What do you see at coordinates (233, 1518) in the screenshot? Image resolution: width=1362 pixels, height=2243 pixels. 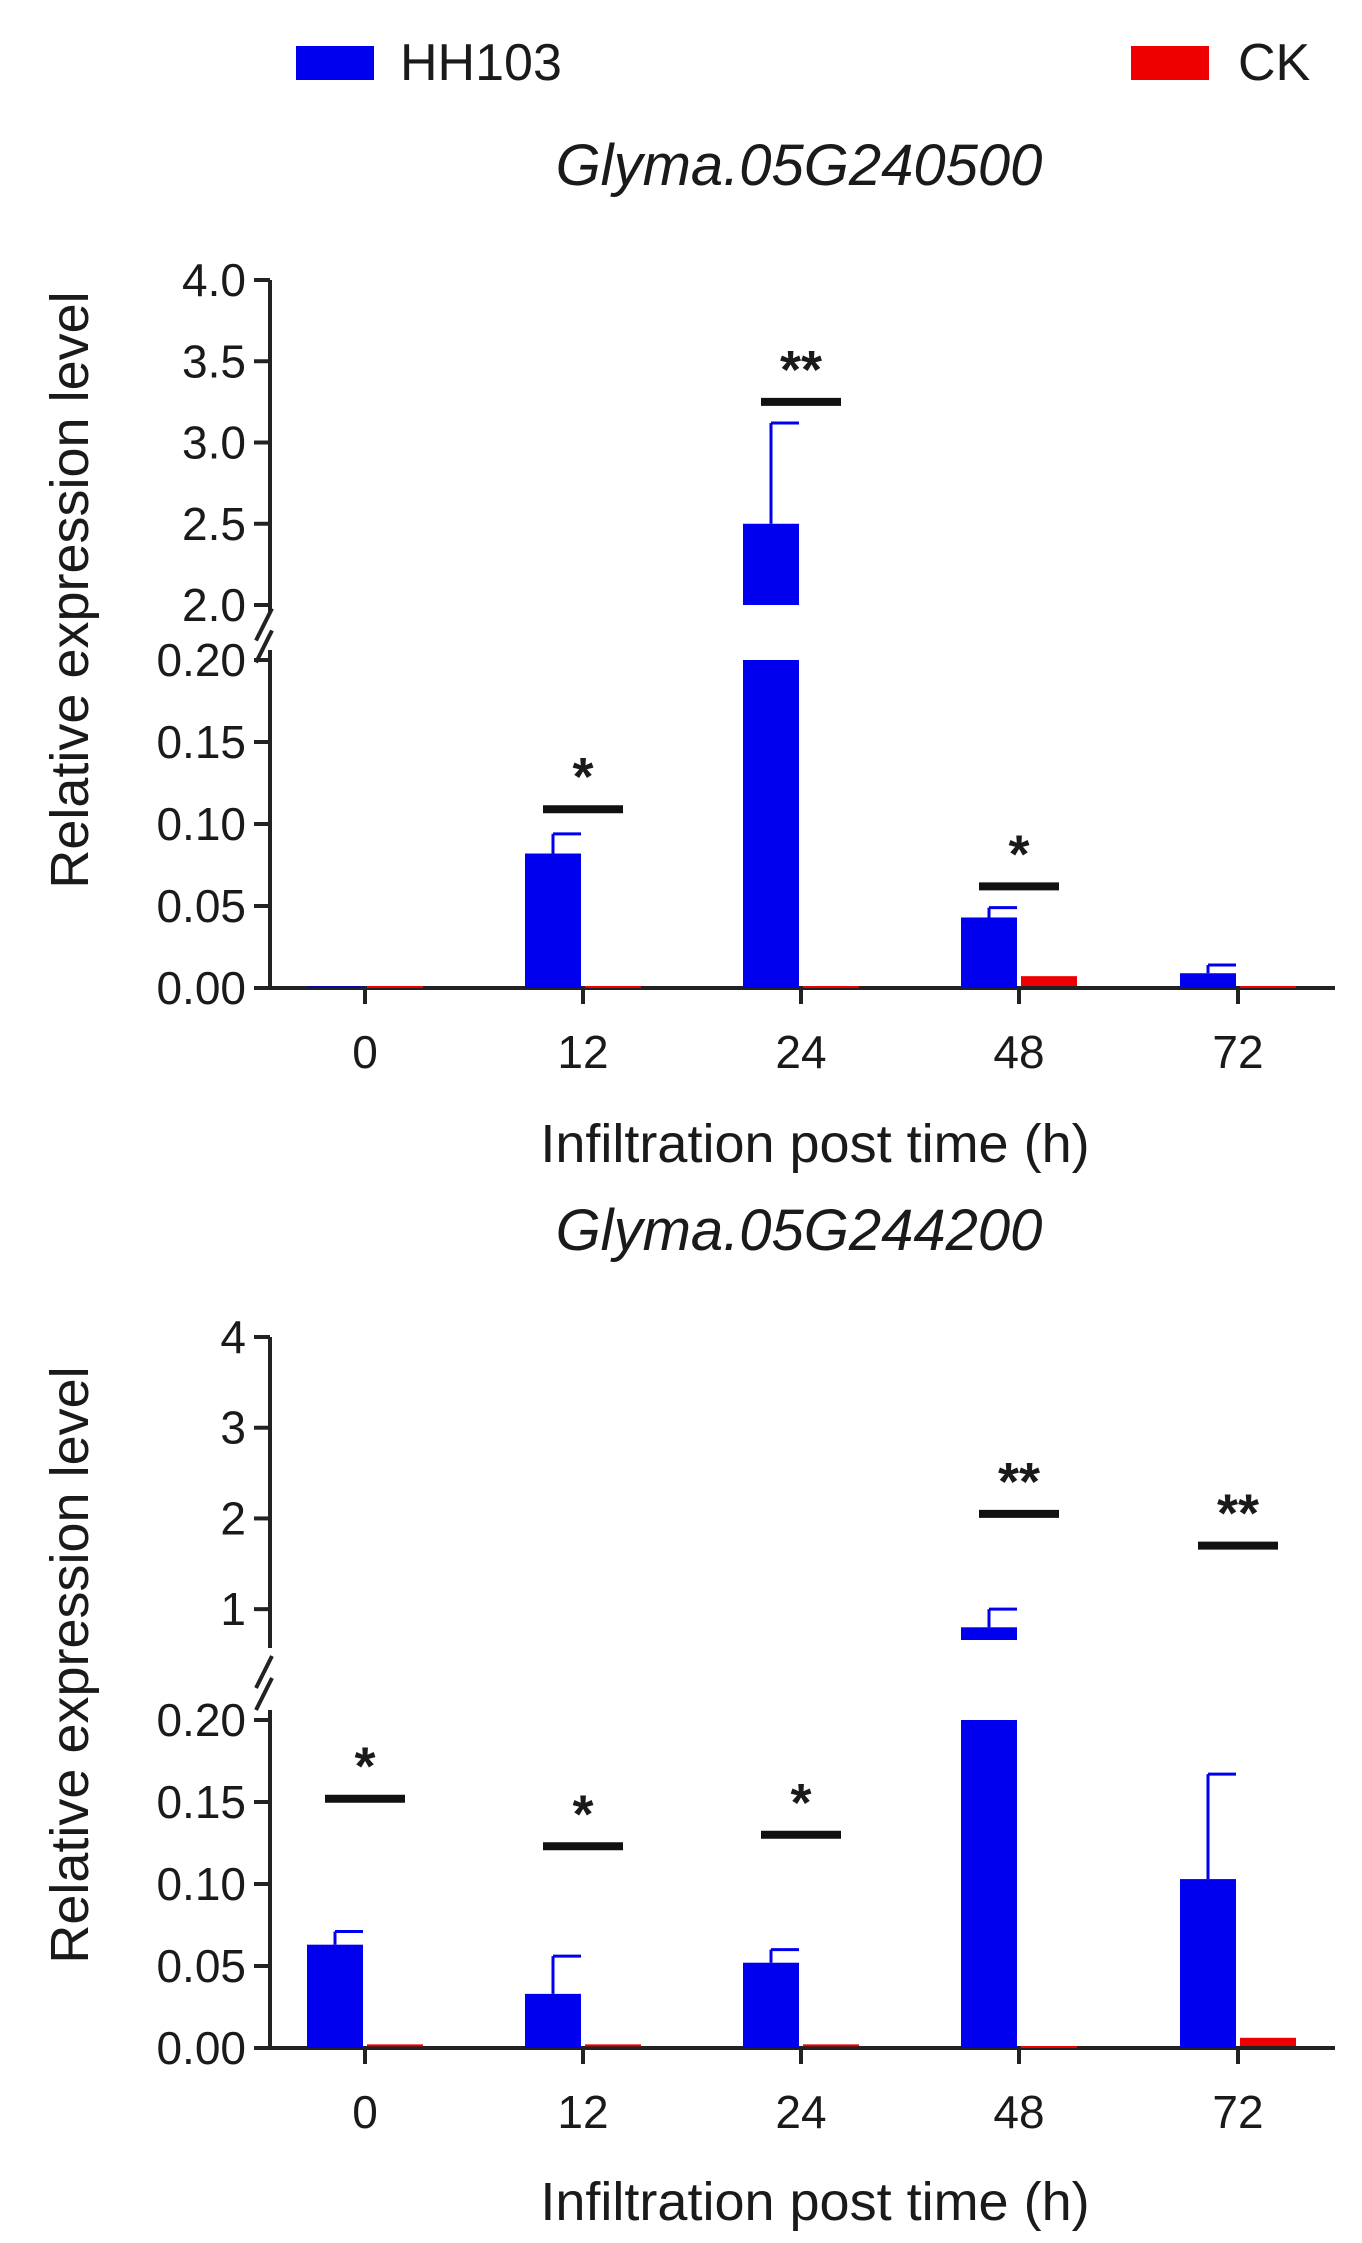 I see `y-tick-label: 2` at bounding box center [233, 1518].